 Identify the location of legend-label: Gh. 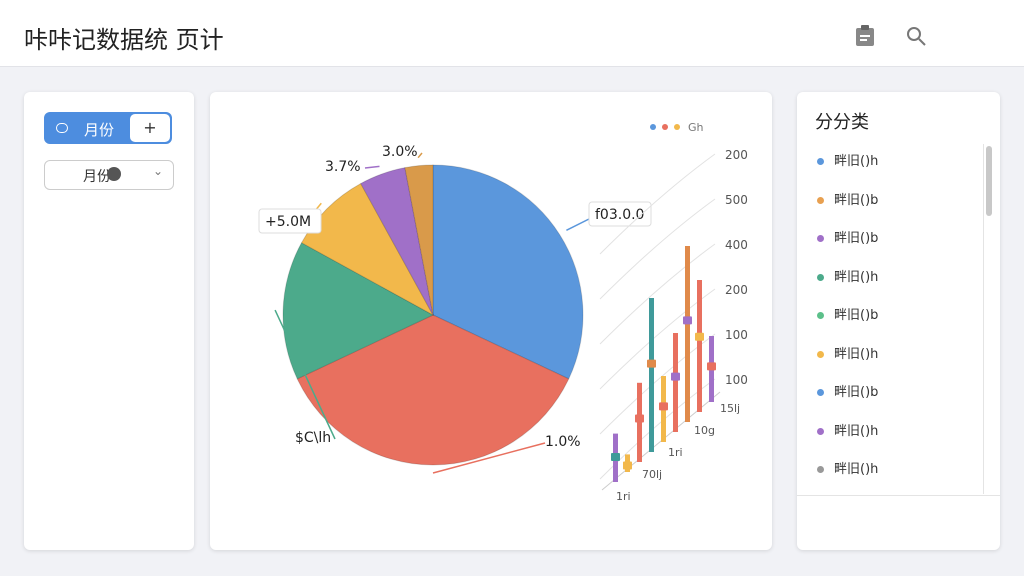
(696, 127).